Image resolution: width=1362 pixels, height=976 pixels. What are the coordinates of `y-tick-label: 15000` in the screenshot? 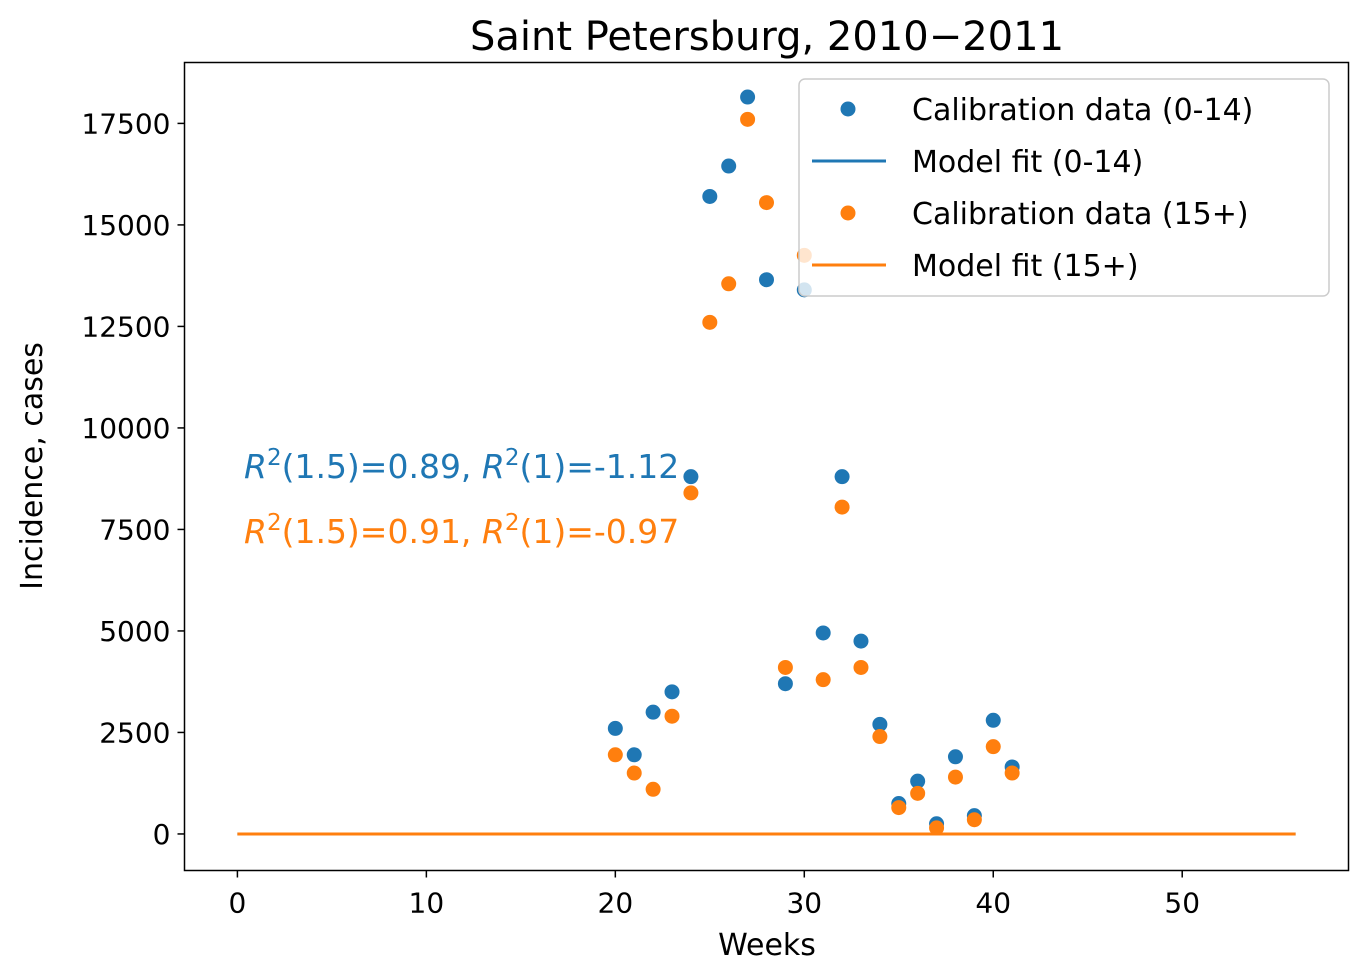 It's located at (125, 225).